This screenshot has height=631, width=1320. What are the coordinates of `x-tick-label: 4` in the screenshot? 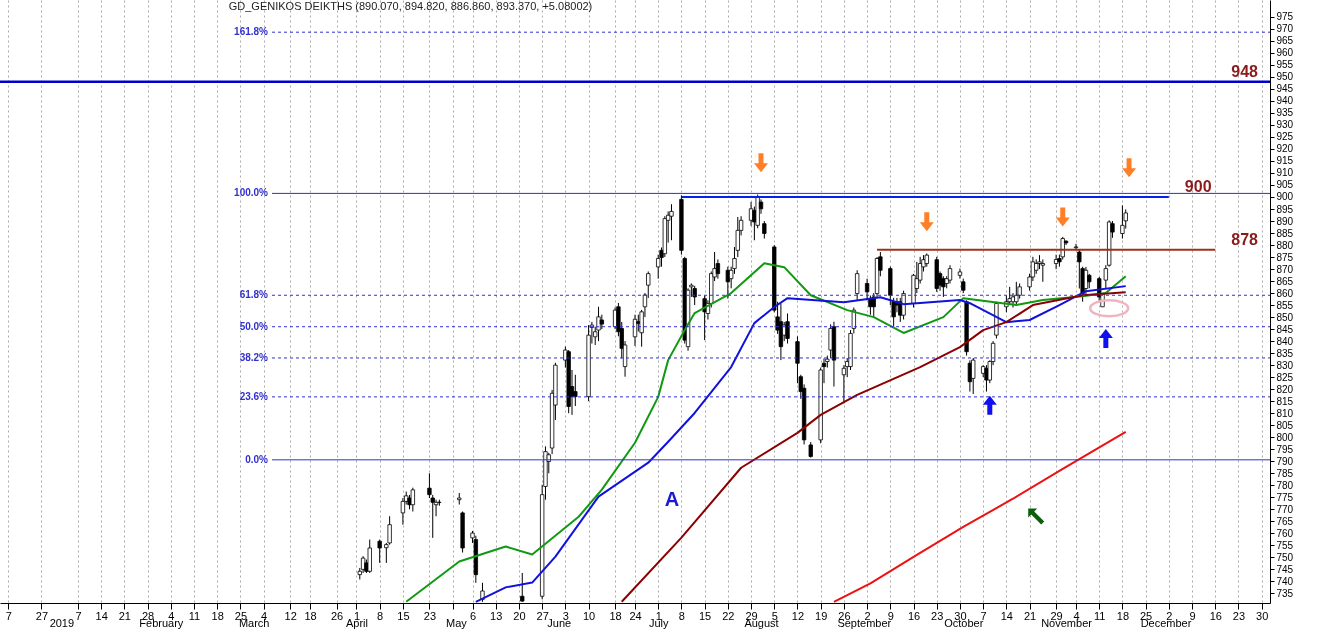 It's located at (171, 615).